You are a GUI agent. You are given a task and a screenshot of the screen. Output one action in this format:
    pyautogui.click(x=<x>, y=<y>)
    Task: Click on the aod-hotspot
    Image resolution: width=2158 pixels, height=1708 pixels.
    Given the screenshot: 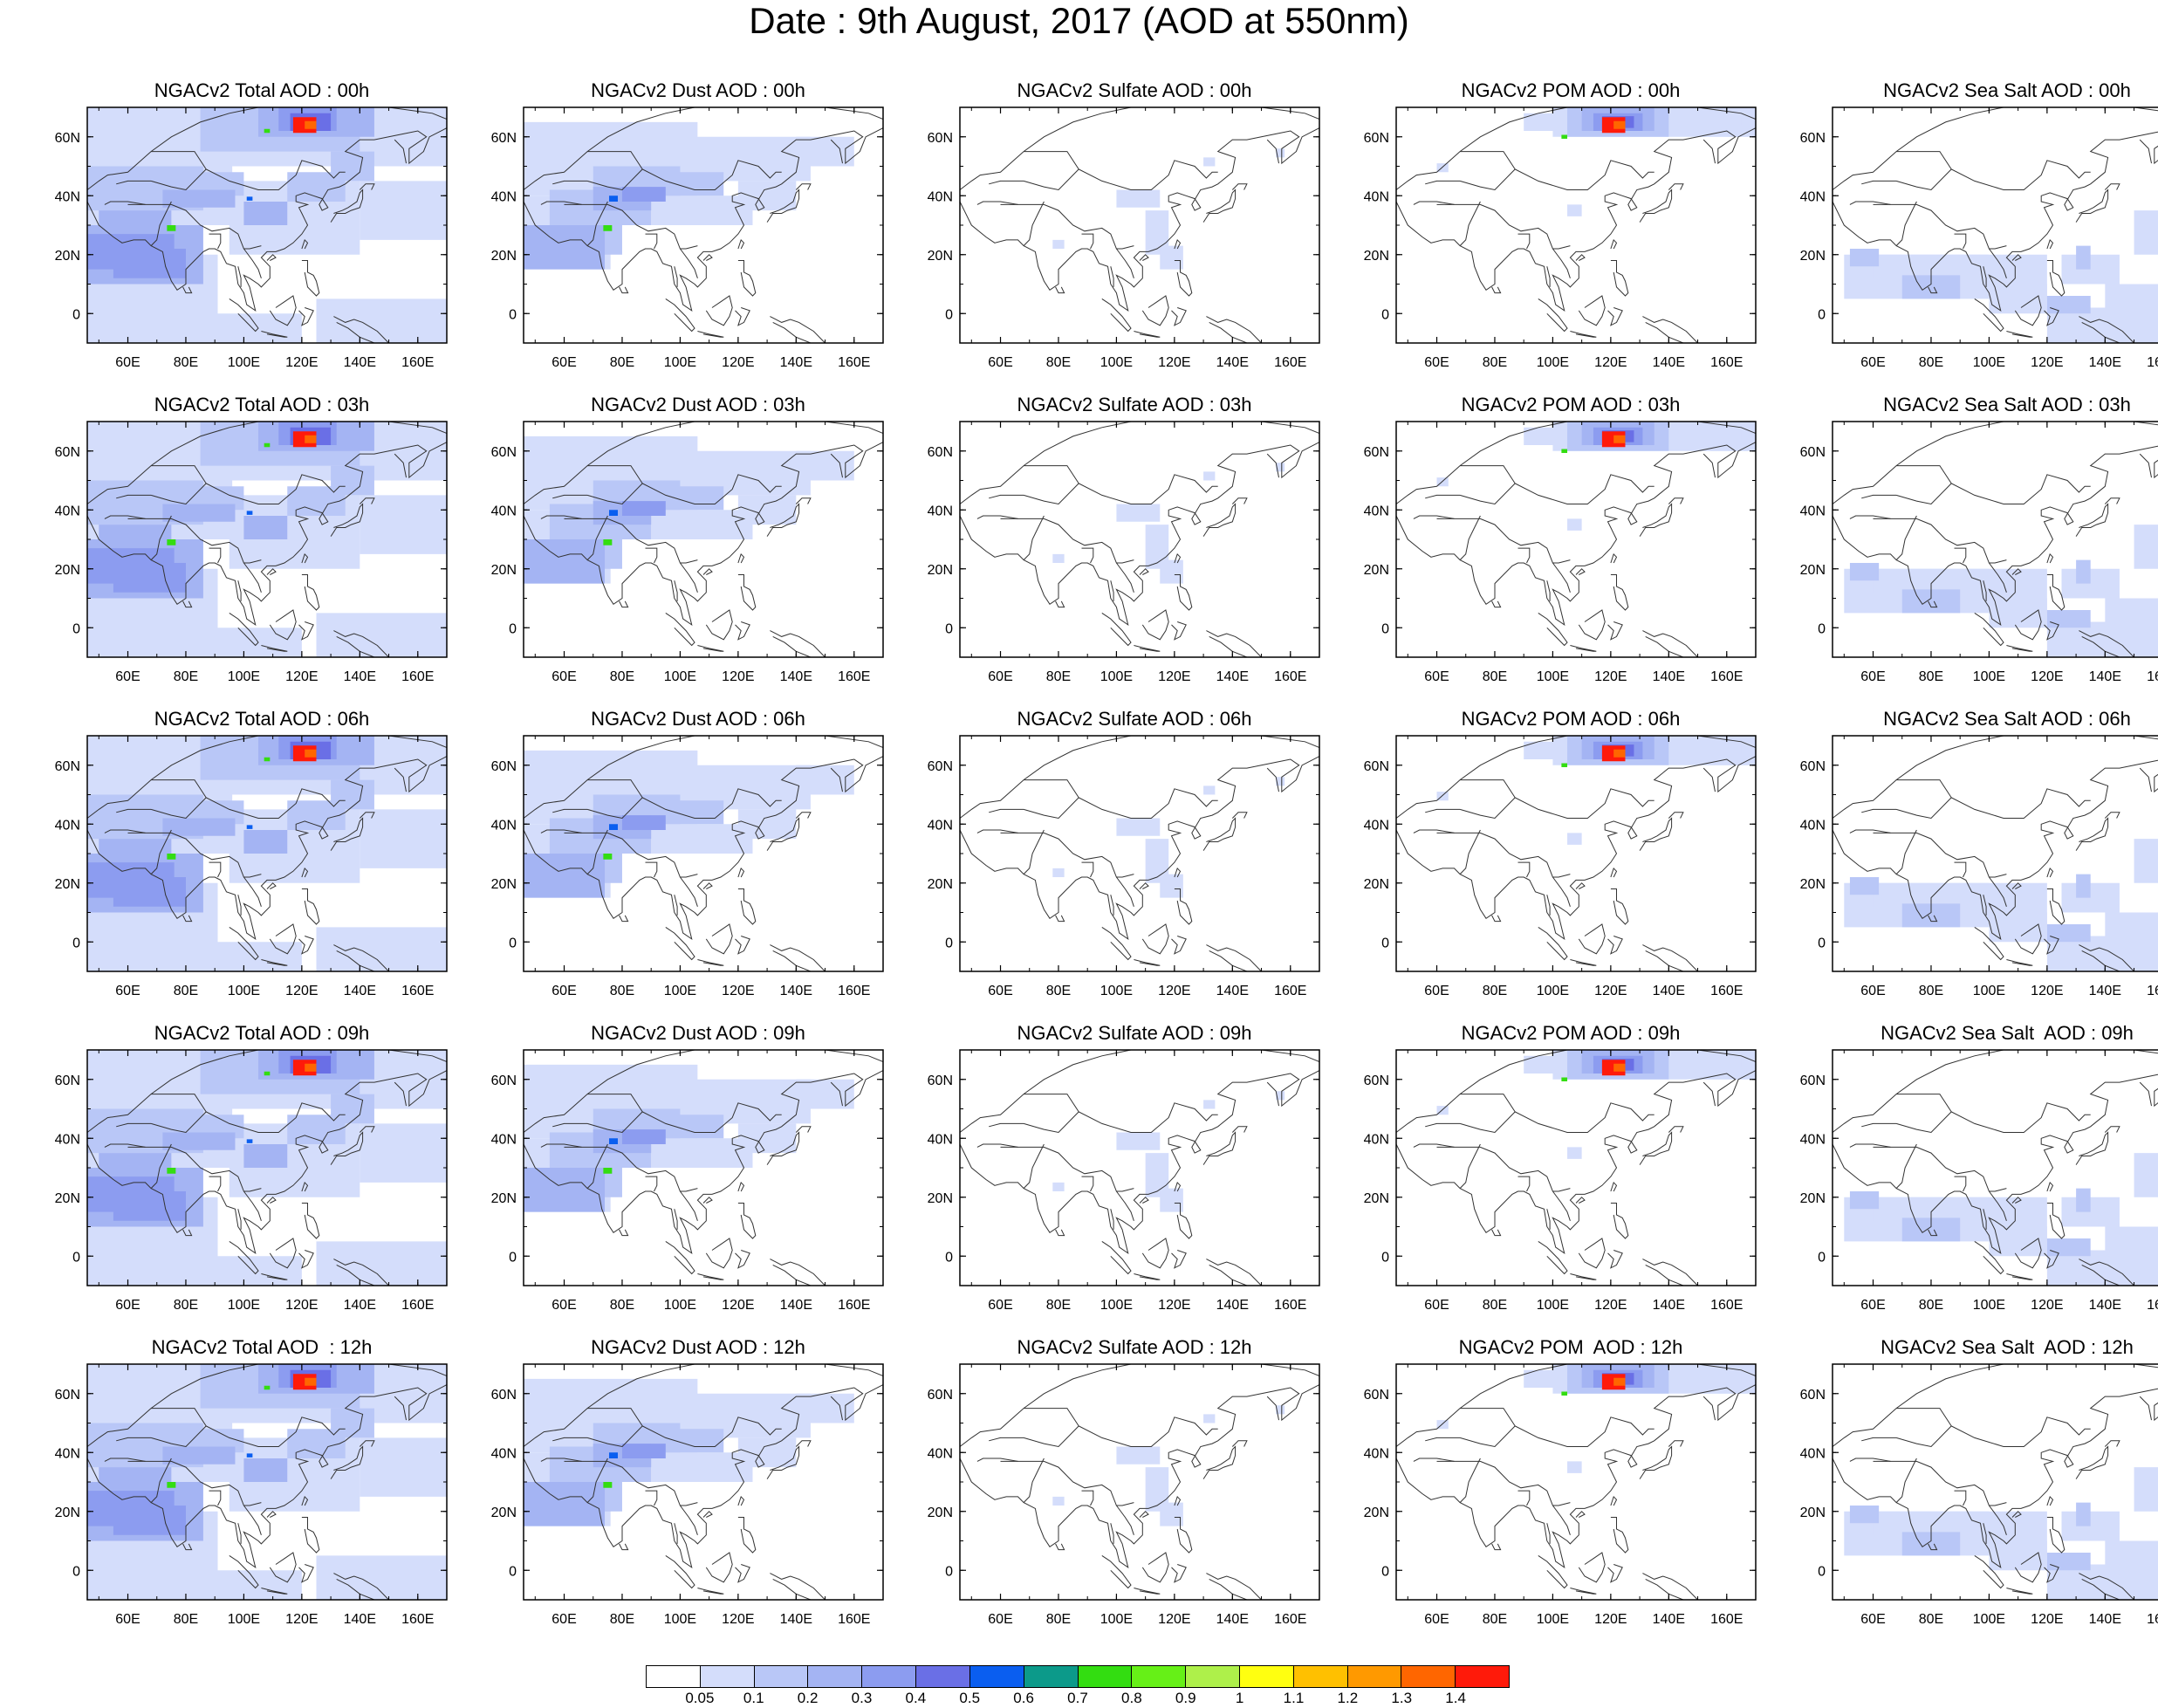 What is the action you would take?
    pyautogui.click(x=608, y=228)
    